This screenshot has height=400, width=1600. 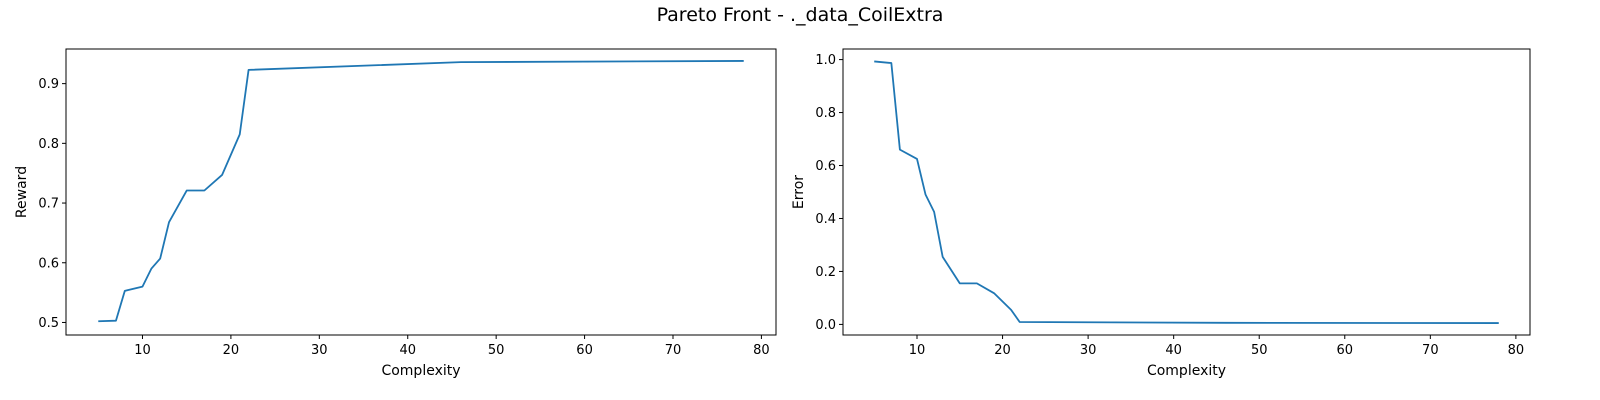 I want to click on chart-1-y-tick-label: 0.5, so click(x=48, y=323).